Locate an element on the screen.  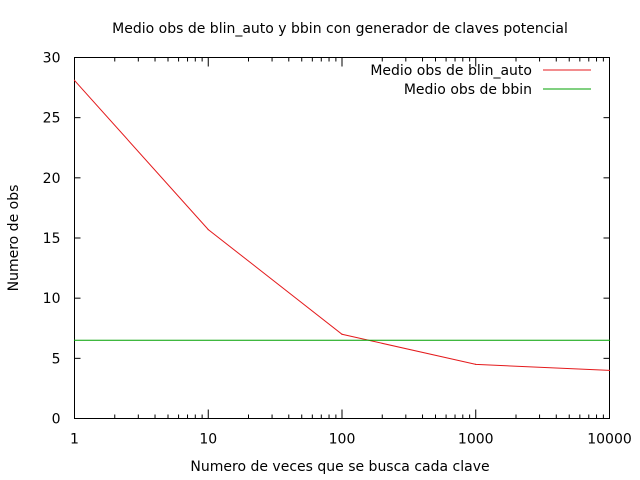
legend-label-2: Medio obs de bbin is located at coordinates (468, 90).